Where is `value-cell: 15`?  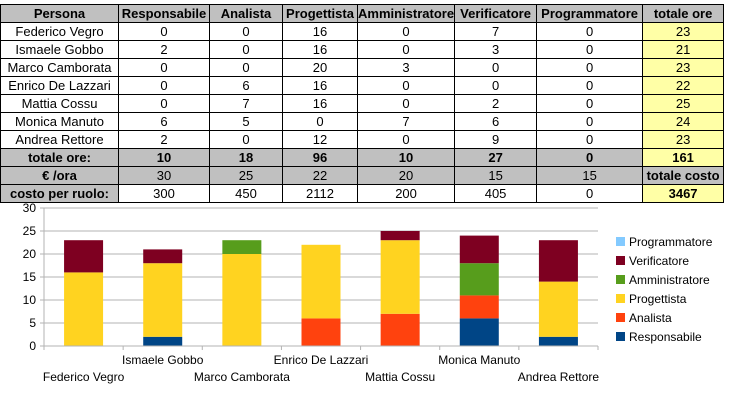
value-cell: 15 is located at coordinates (496, 175).